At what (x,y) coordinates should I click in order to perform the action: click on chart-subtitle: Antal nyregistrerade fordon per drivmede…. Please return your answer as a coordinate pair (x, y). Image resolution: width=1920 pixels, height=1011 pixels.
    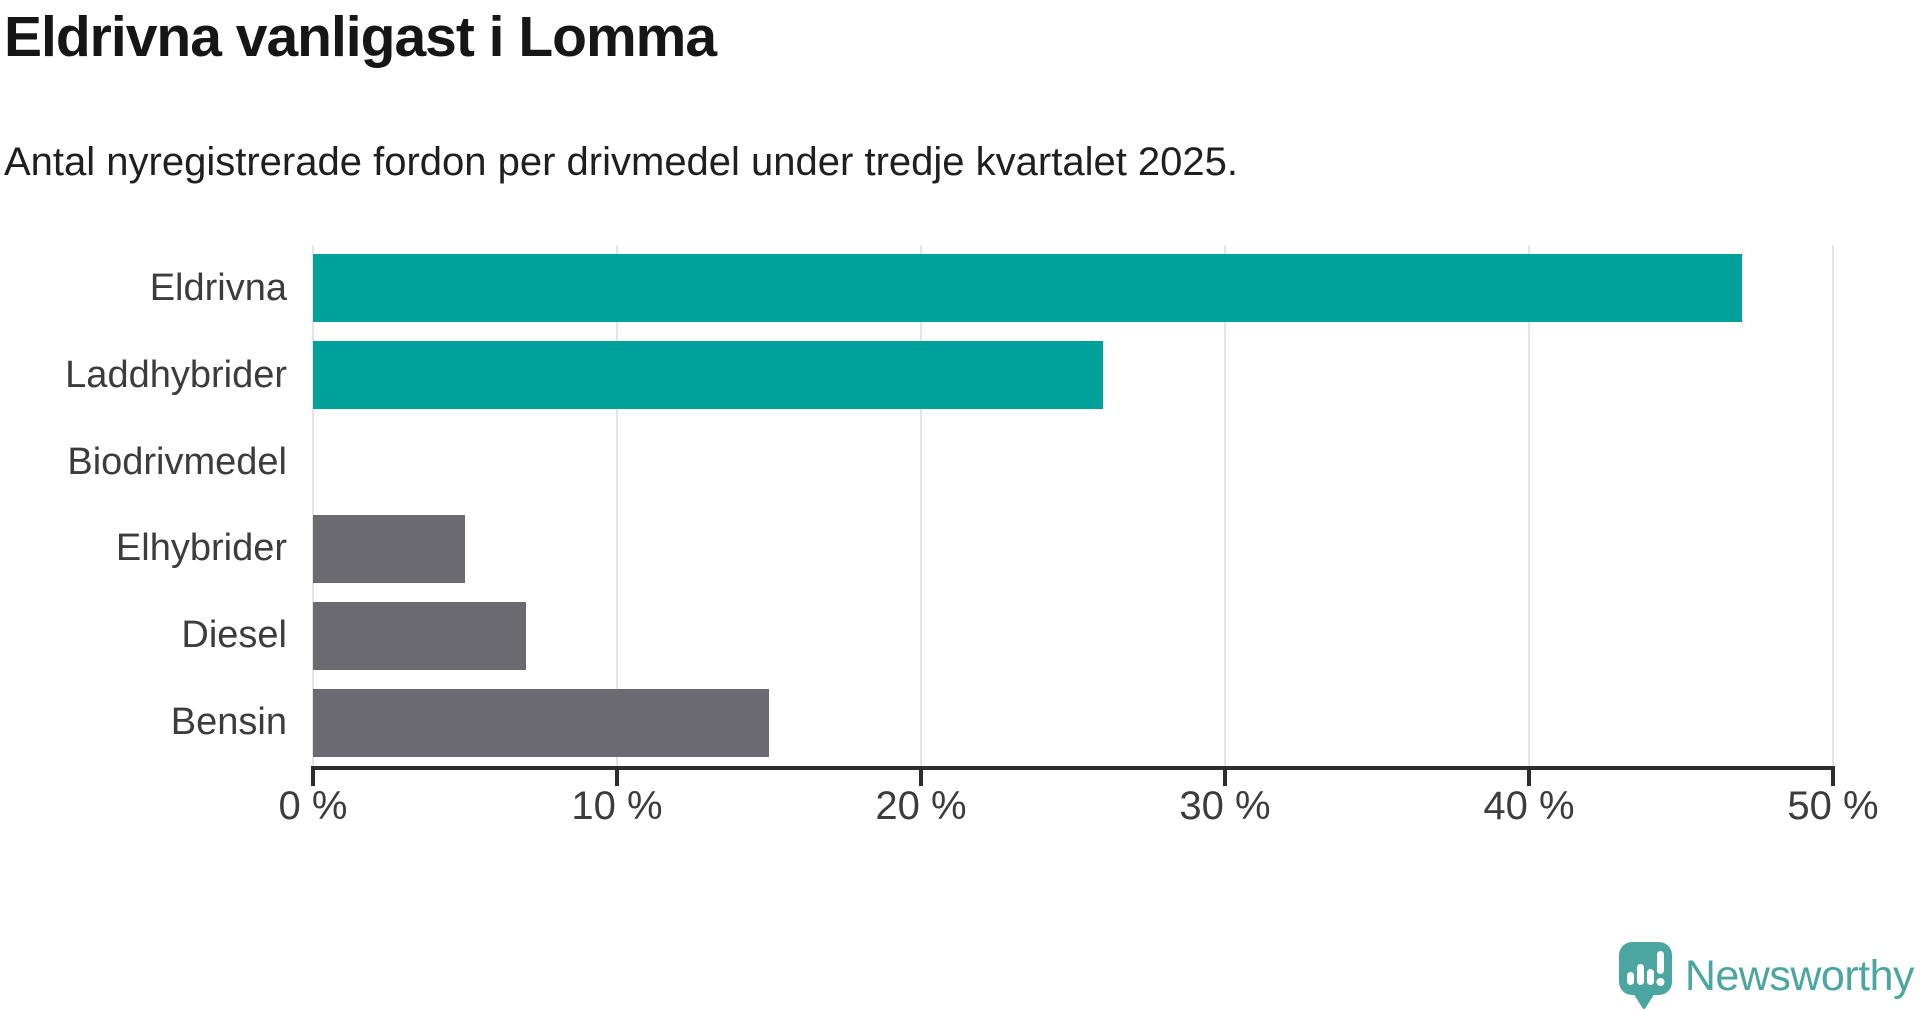
    Looking at the image, I should click on (621, 162).